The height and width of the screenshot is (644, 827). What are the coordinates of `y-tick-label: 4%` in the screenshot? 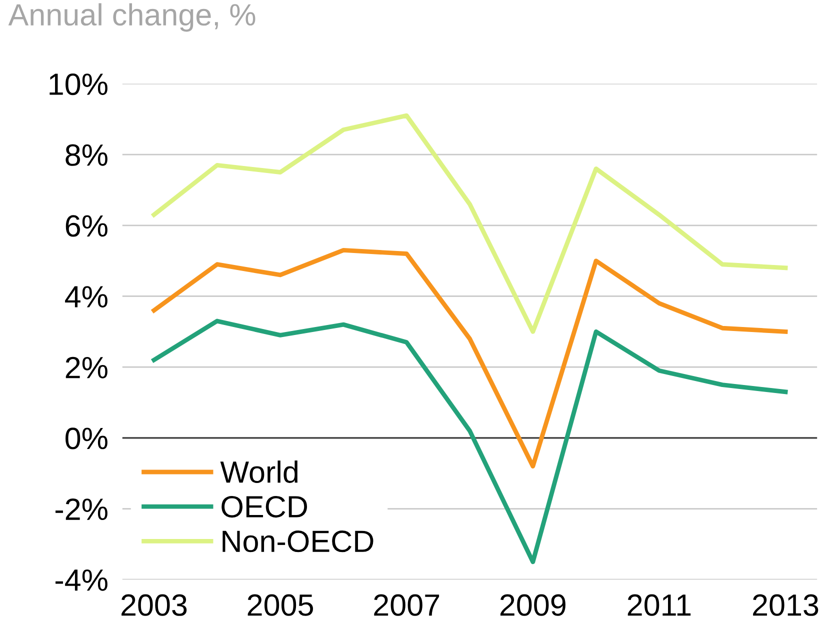 It's located at (86, 297).